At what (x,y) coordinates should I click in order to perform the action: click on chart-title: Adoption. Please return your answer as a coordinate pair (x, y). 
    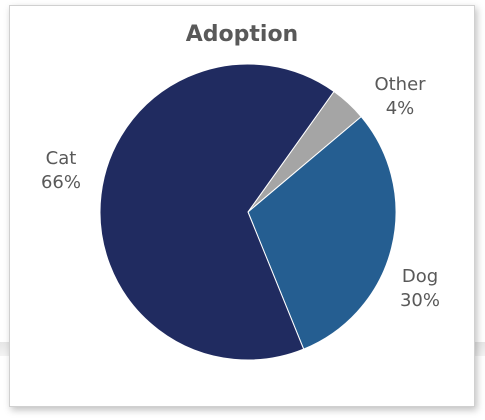
    Looking at the image, I should click on (242, 34).